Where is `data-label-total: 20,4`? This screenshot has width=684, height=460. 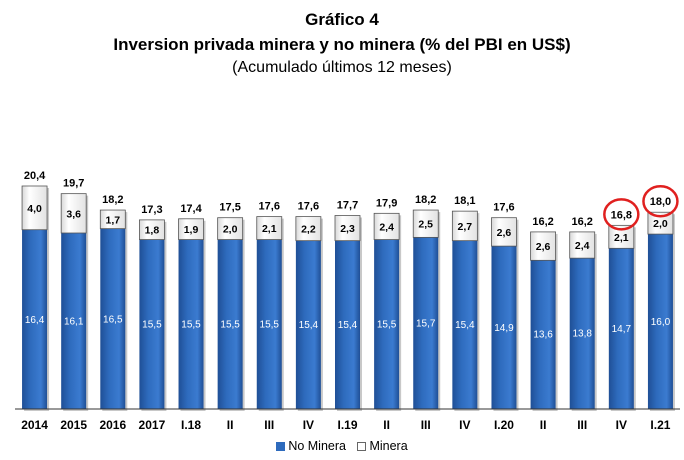
data-label-total: 20,4 is located at coordinates (35, 176).